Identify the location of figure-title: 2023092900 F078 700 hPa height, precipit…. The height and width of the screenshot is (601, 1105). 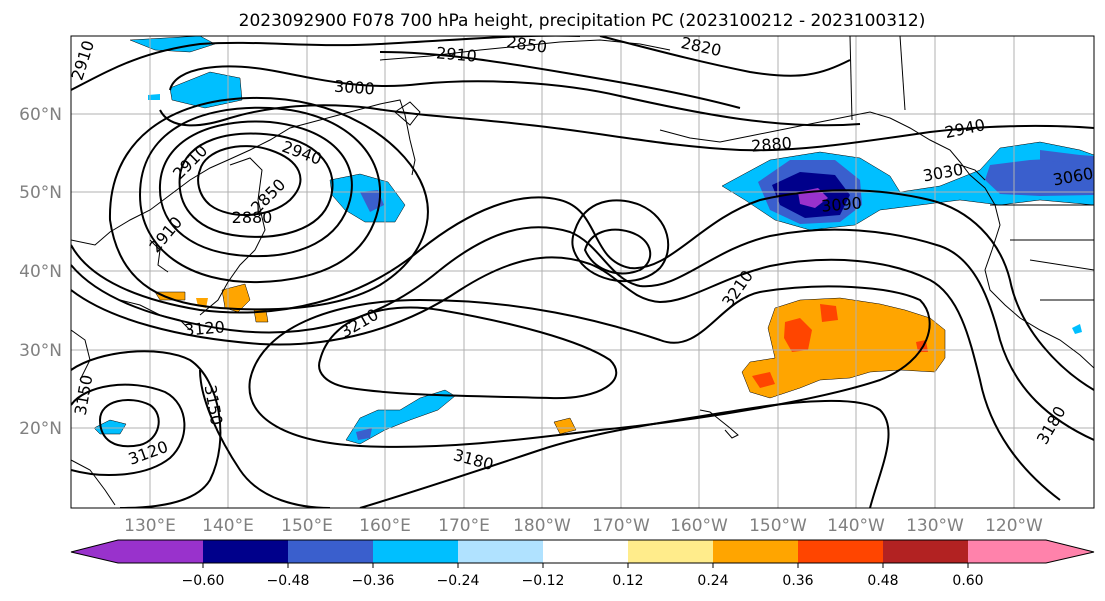
(582, 21).